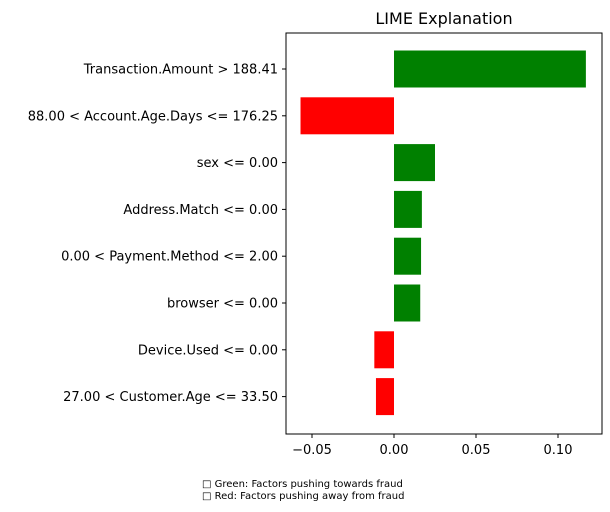 The height and width of the screenshot is (512, 610). What do you see at coordinates (443, 18) in the screenshot?
I see `chart-title: LIME Explanation` at bounding box center [443, 18].